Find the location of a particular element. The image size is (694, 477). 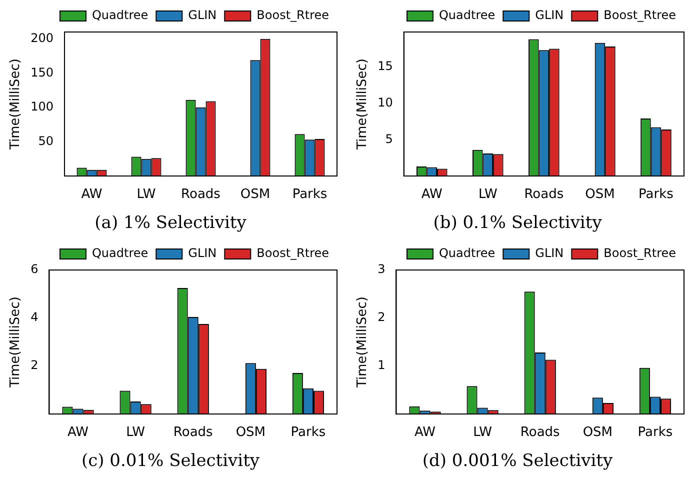

text: (a) 1% Selectivity is located at coordinates (170, 223).